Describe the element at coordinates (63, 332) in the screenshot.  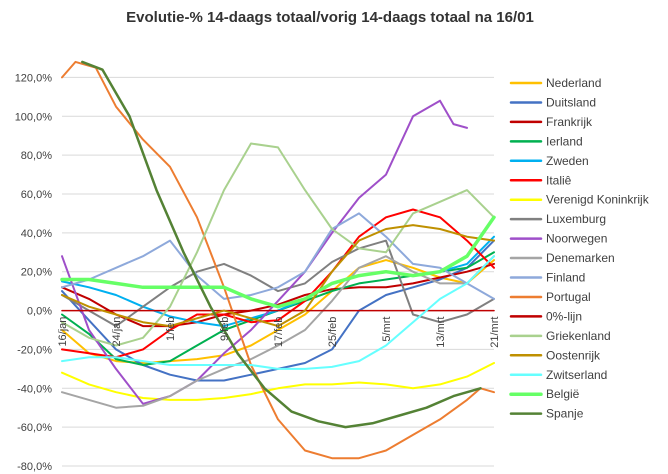
I see `x-tick-label: 16/jan` at that location.